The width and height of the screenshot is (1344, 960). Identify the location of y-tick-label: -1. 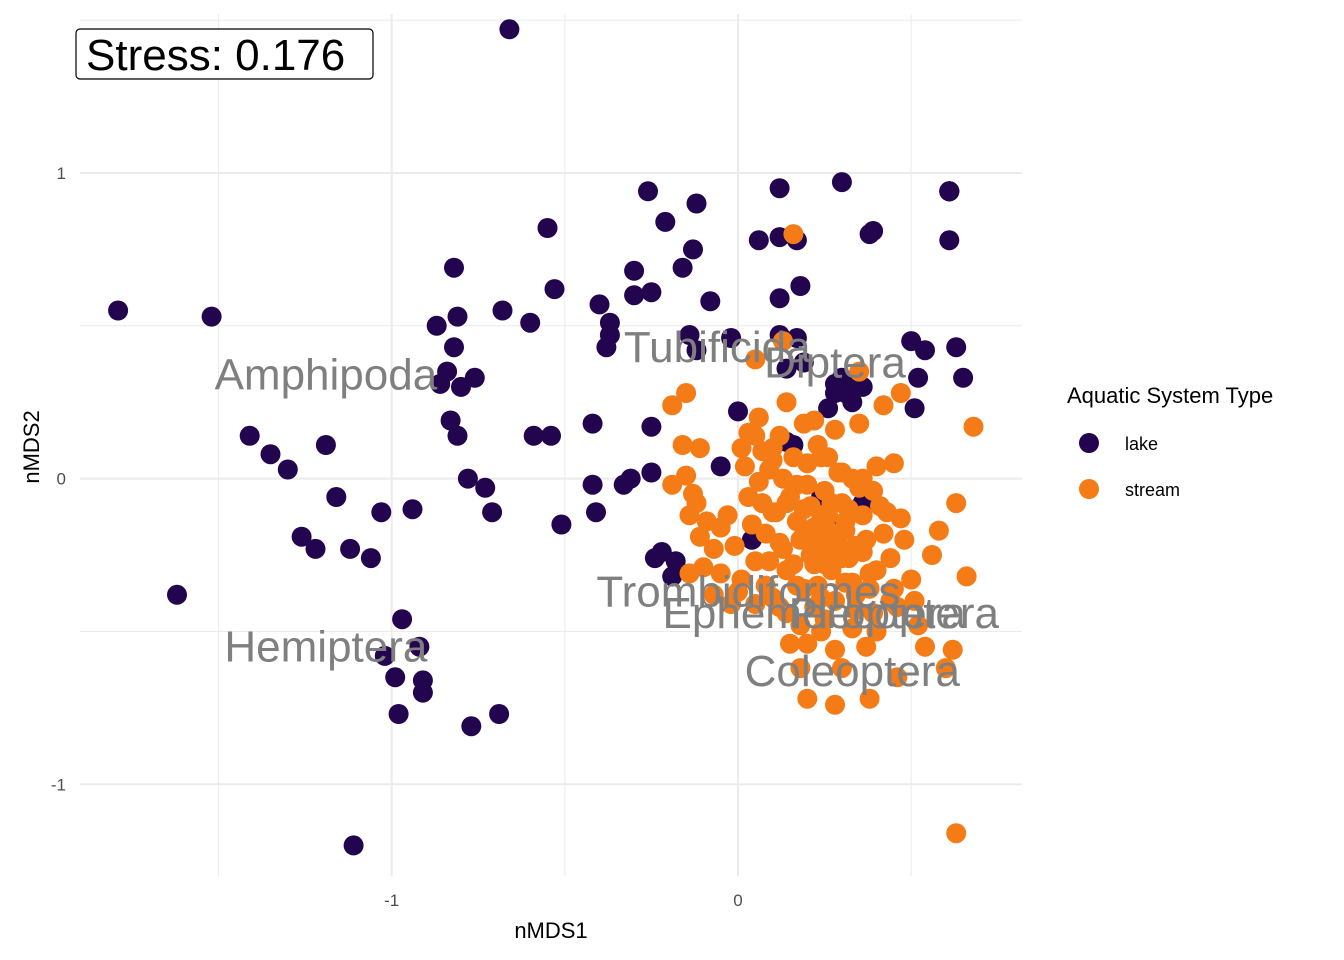
(58, 784).